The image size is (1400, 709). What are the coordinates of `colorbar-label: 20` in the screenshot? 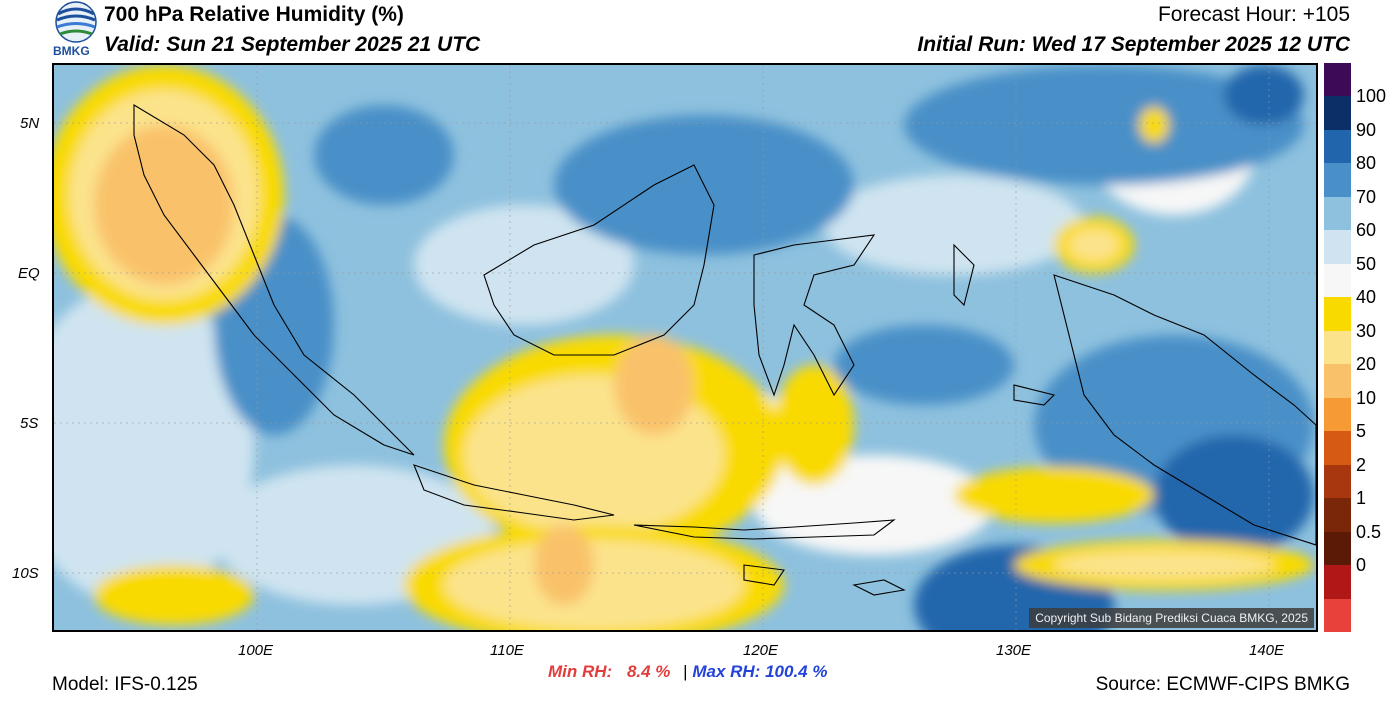 It's located at (1366, 364).